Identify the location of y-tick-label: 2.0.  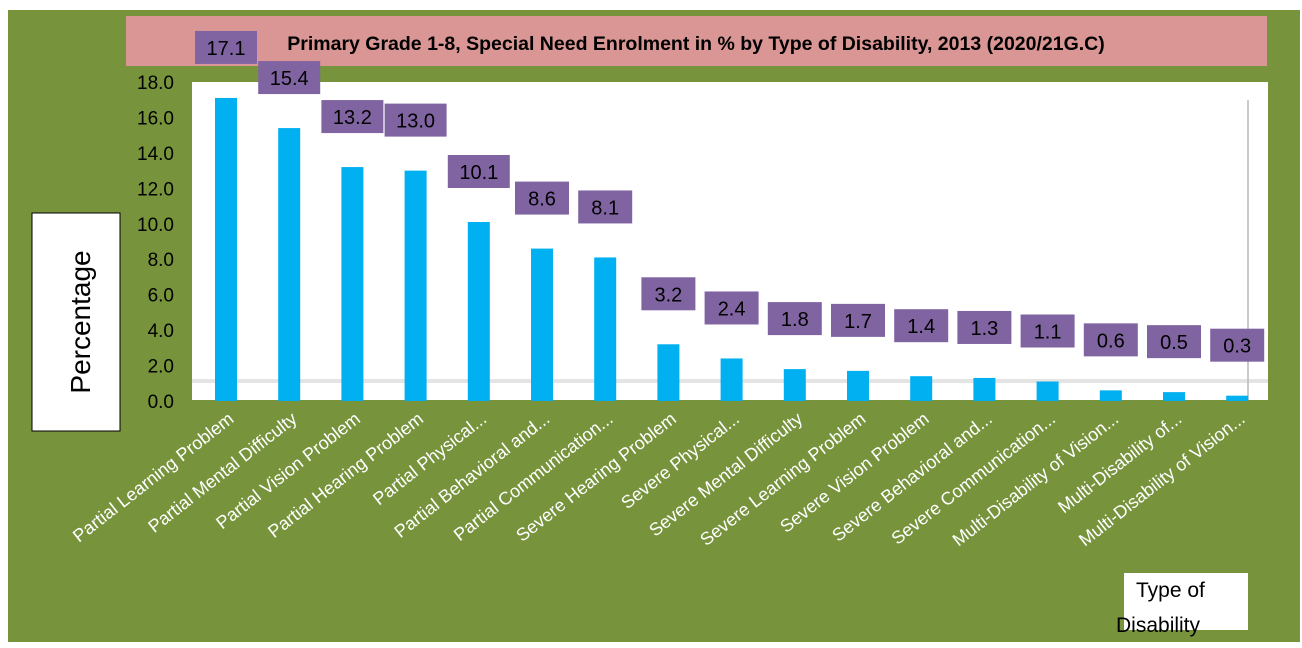
(161, 367).